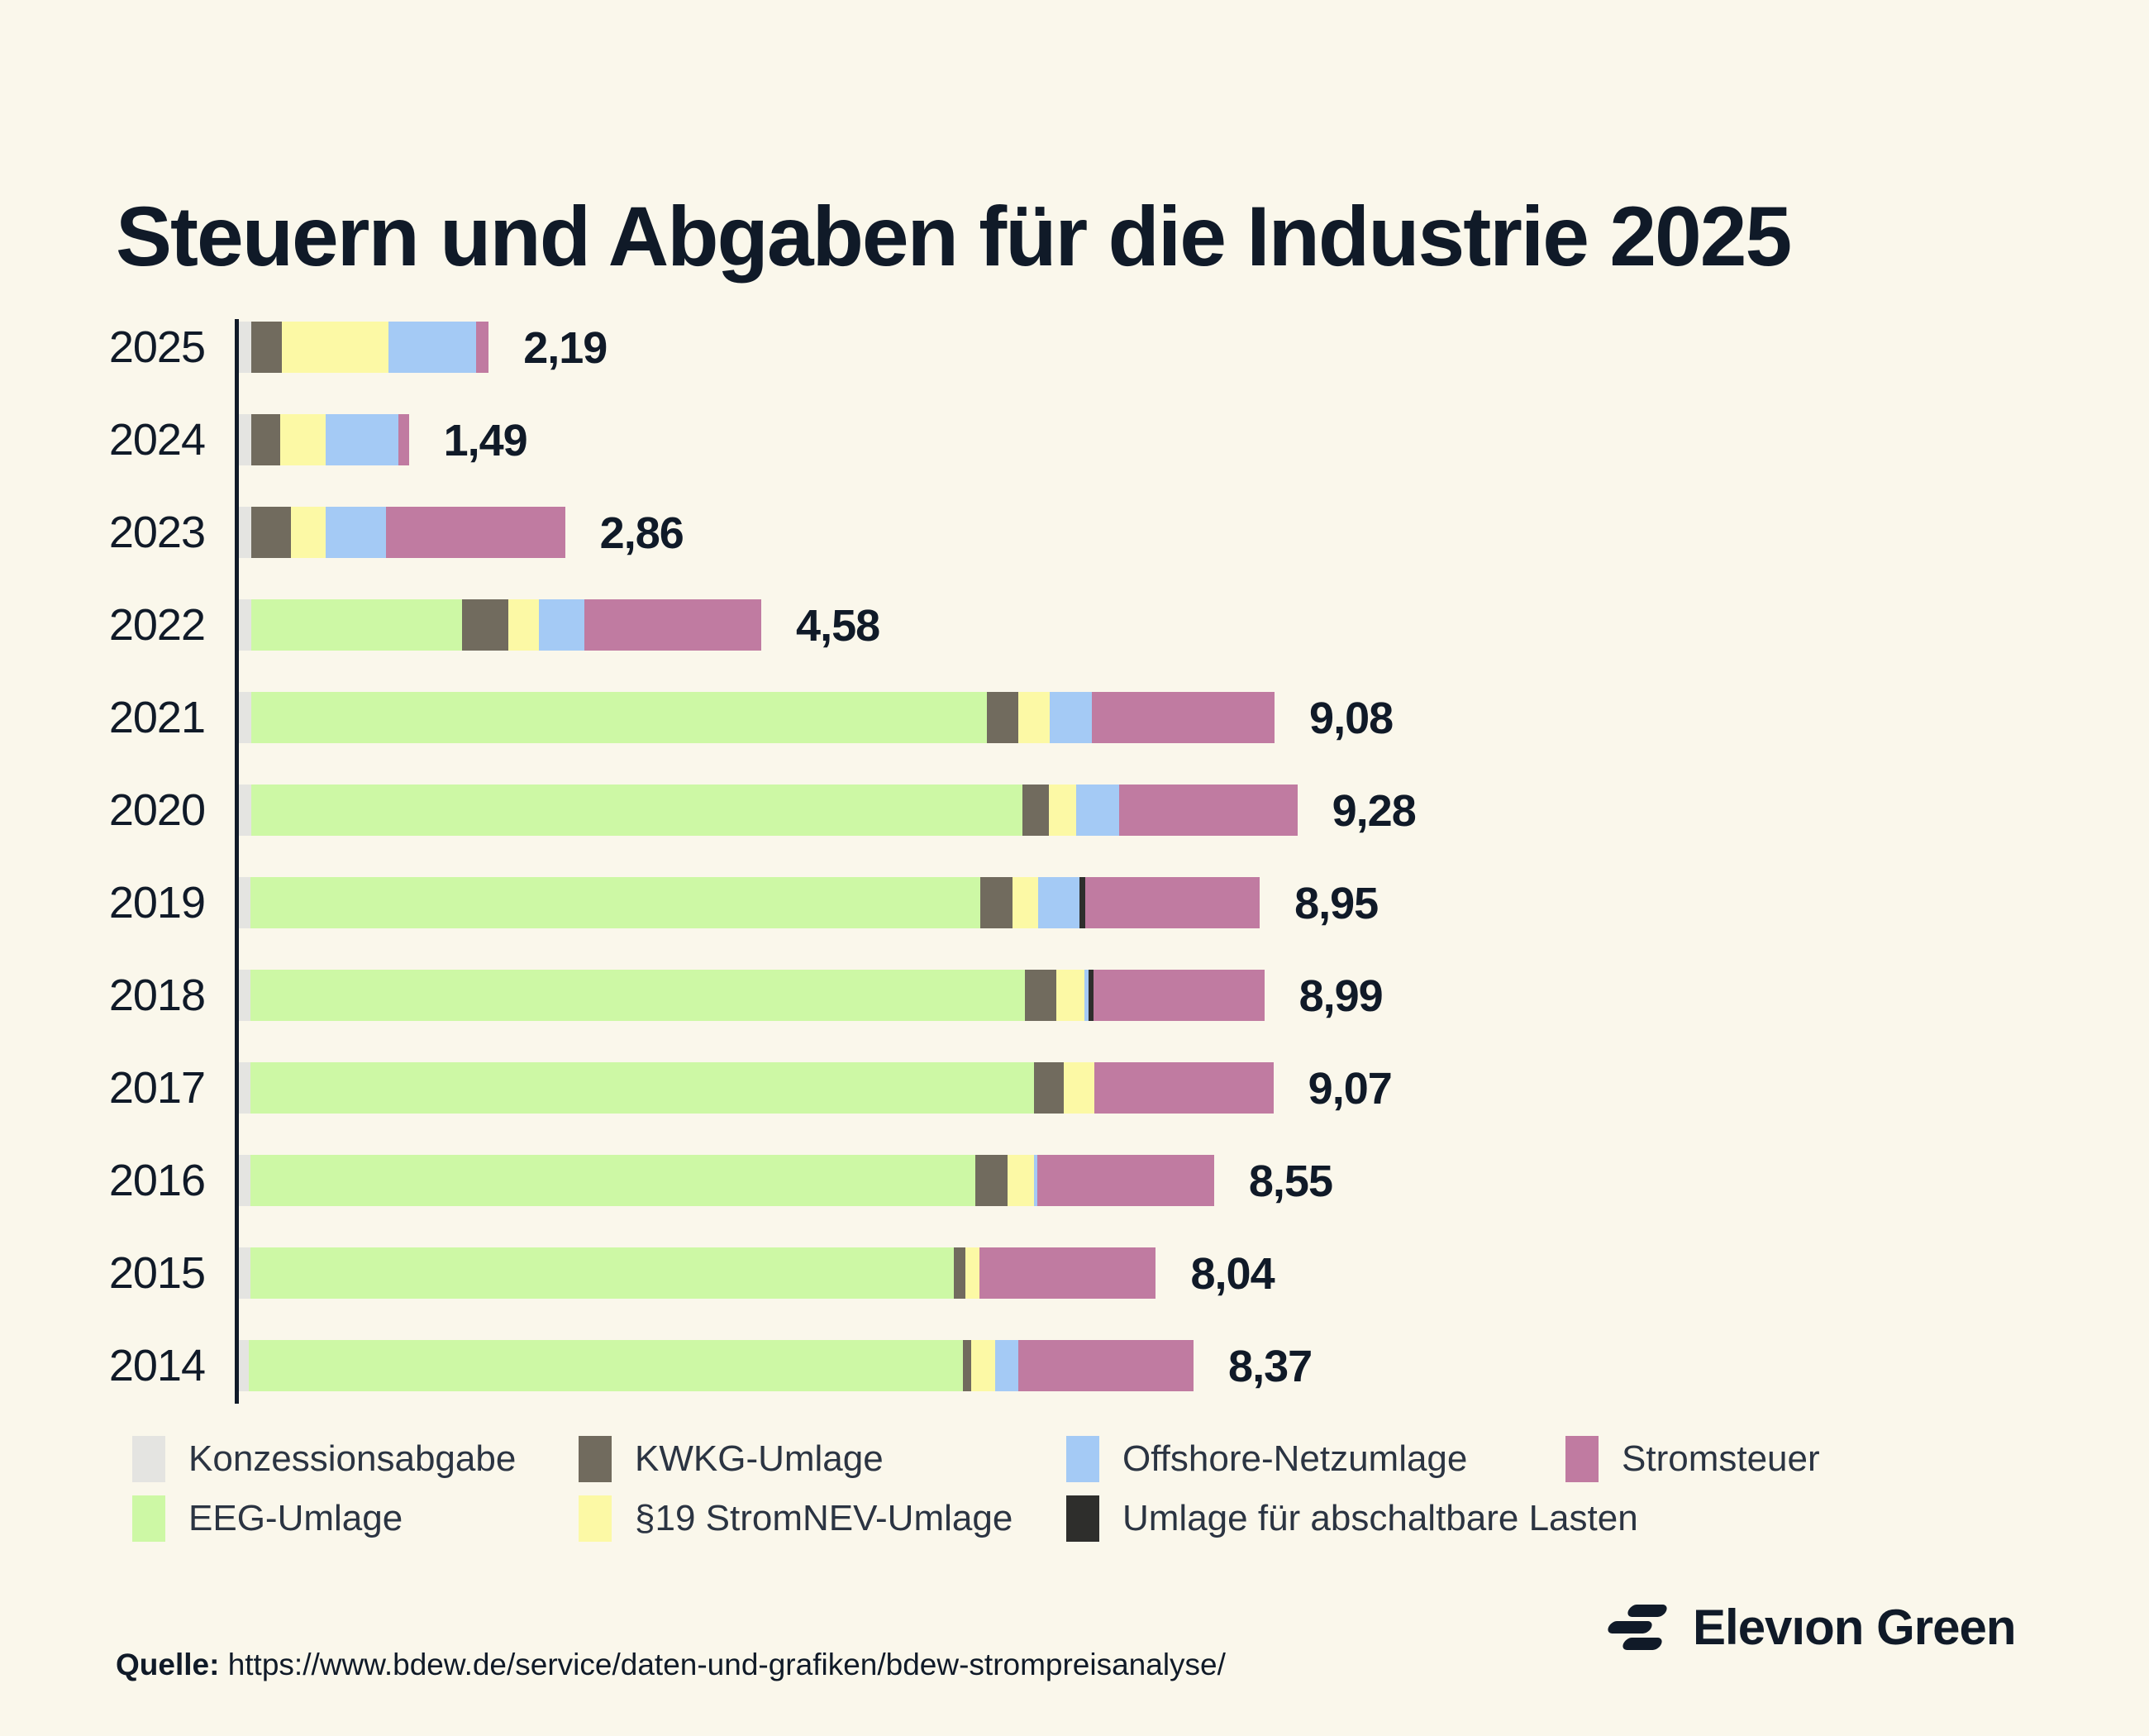 The width and height of the screenshot is (2149, 1736). I want to click on legend-item-stromsteuer: Stromsteuer, so click(1693, 1459).